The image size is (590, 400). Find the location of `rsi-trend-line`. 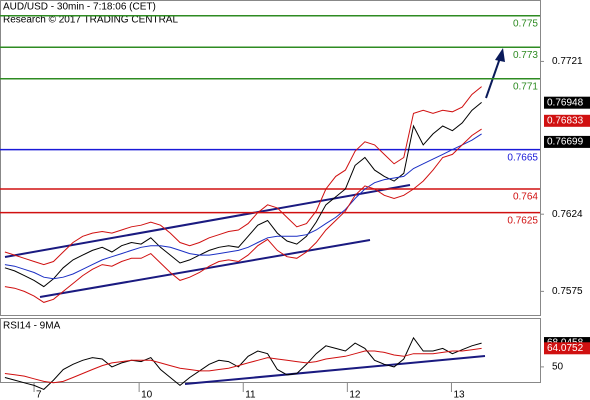

rsi-trend-line is located at coordinates (335, 370).